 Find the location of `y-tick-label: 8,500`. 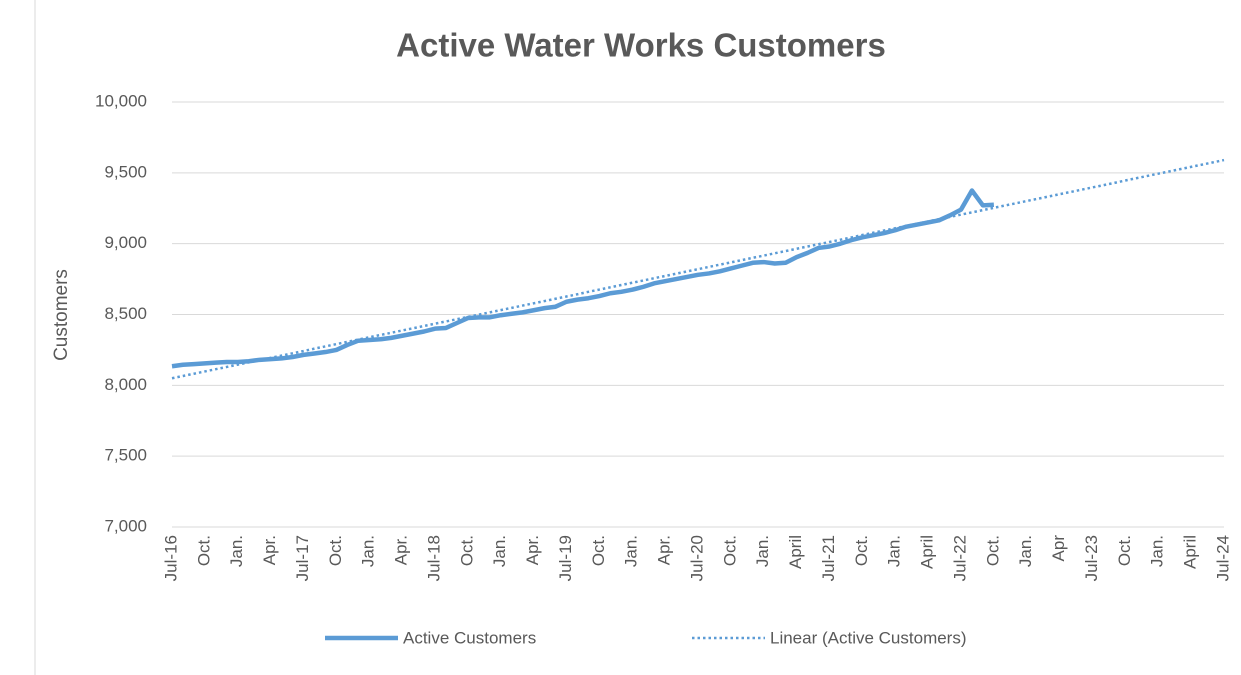

y-tick-label: 8,500 is located at coordinates (125, 313).